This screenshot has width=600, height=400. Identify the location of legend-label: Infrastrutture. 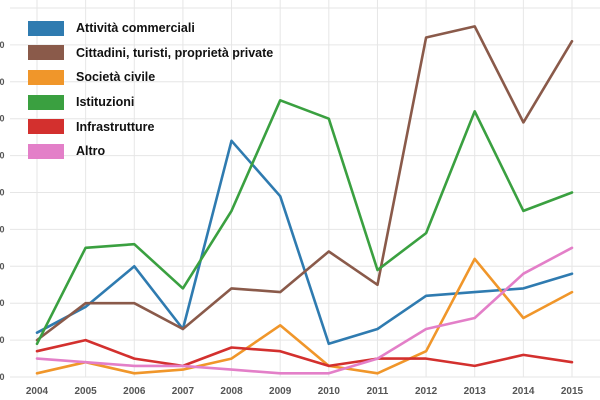
(115, 126).